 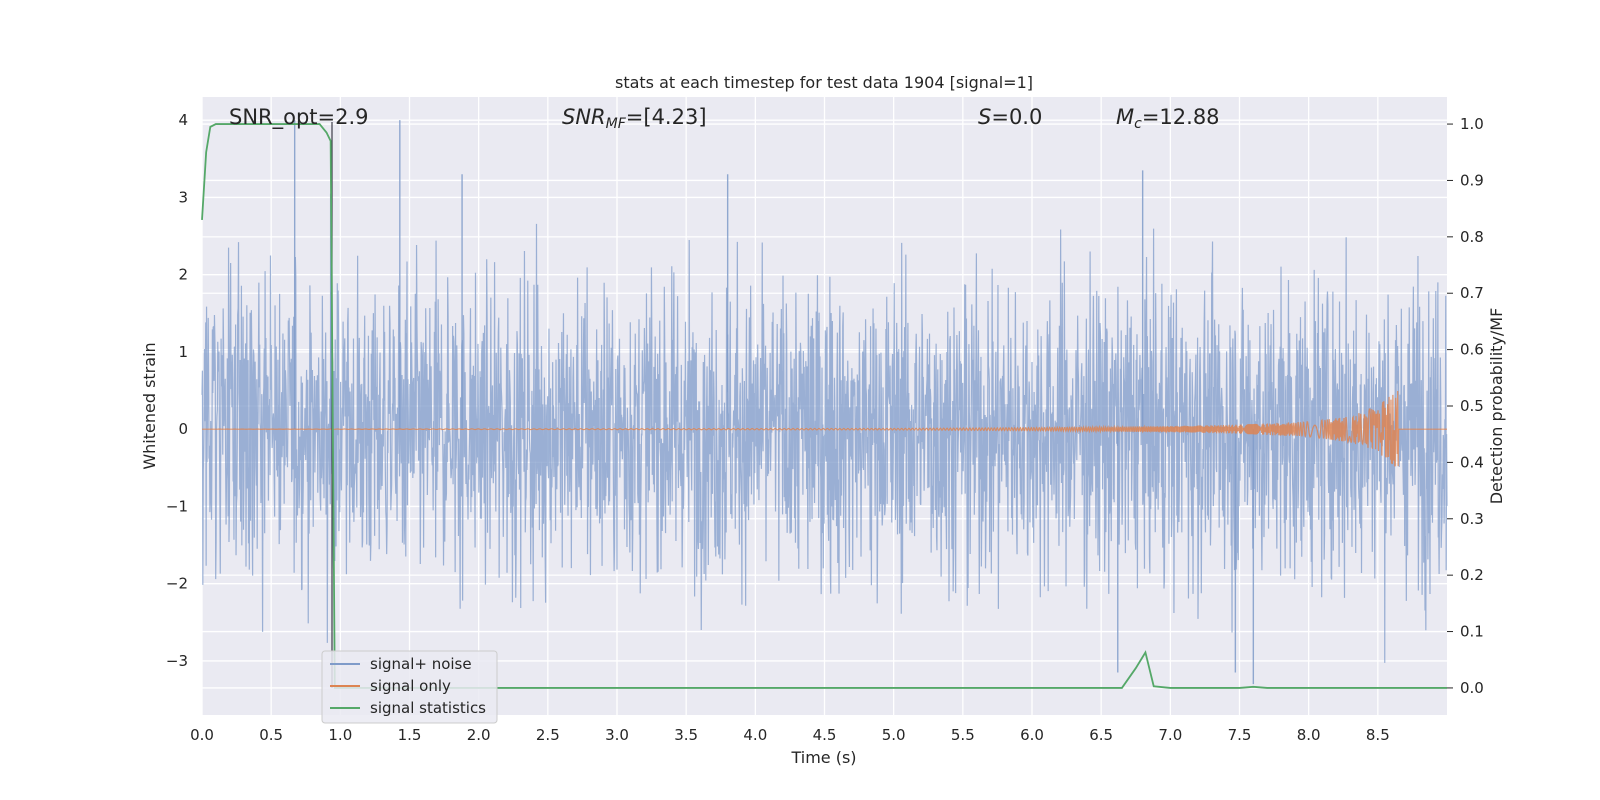 I want to click on y-axis-right-label: Detection probability/MF, so click(x=1496, y=406).